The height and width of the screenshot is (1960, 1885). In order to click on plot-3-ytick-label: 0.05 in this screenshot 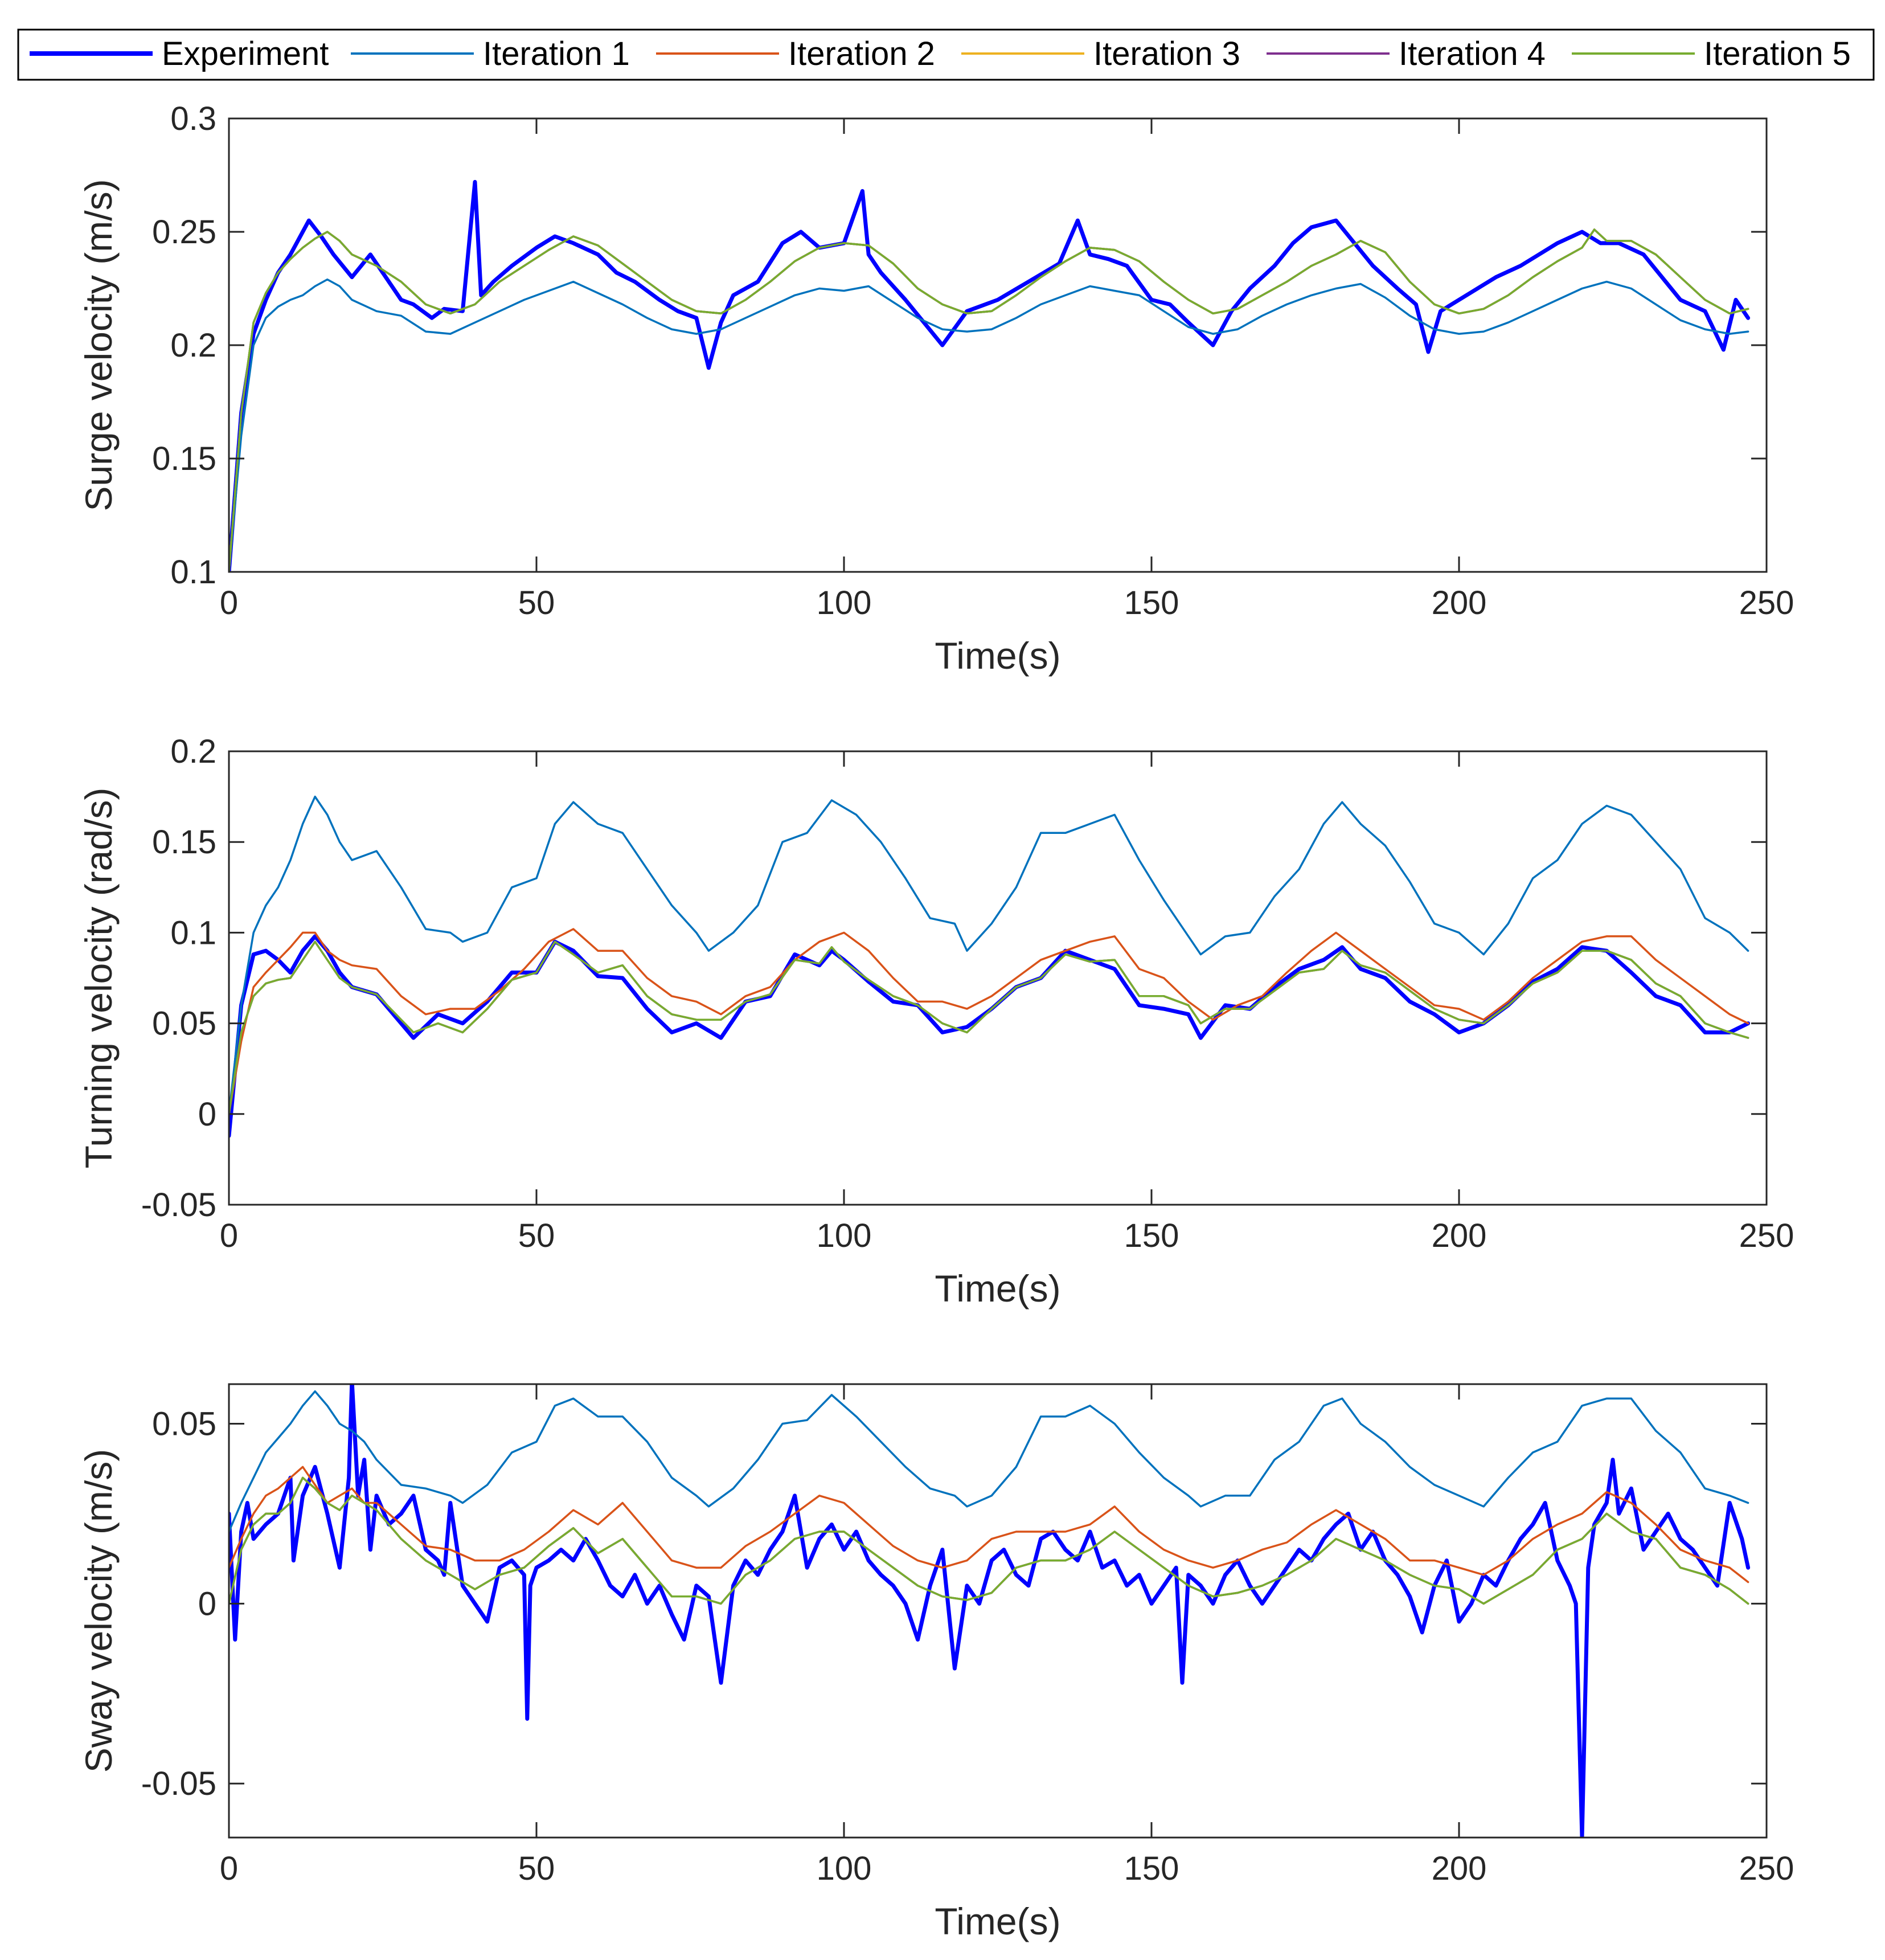, I will do `click(184, 1423)`.